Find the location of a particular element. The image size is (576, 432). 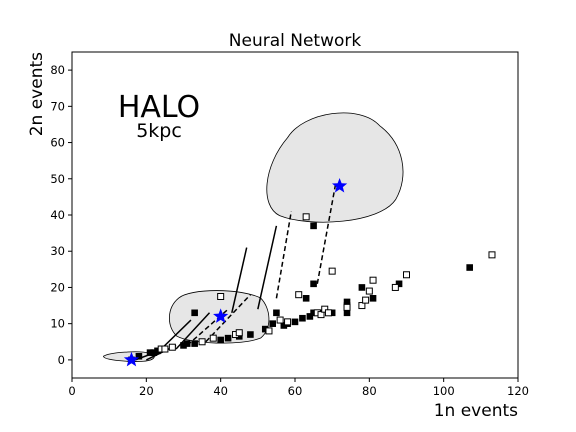

y-tick-label: 80 is located at coordinates (57, 70).